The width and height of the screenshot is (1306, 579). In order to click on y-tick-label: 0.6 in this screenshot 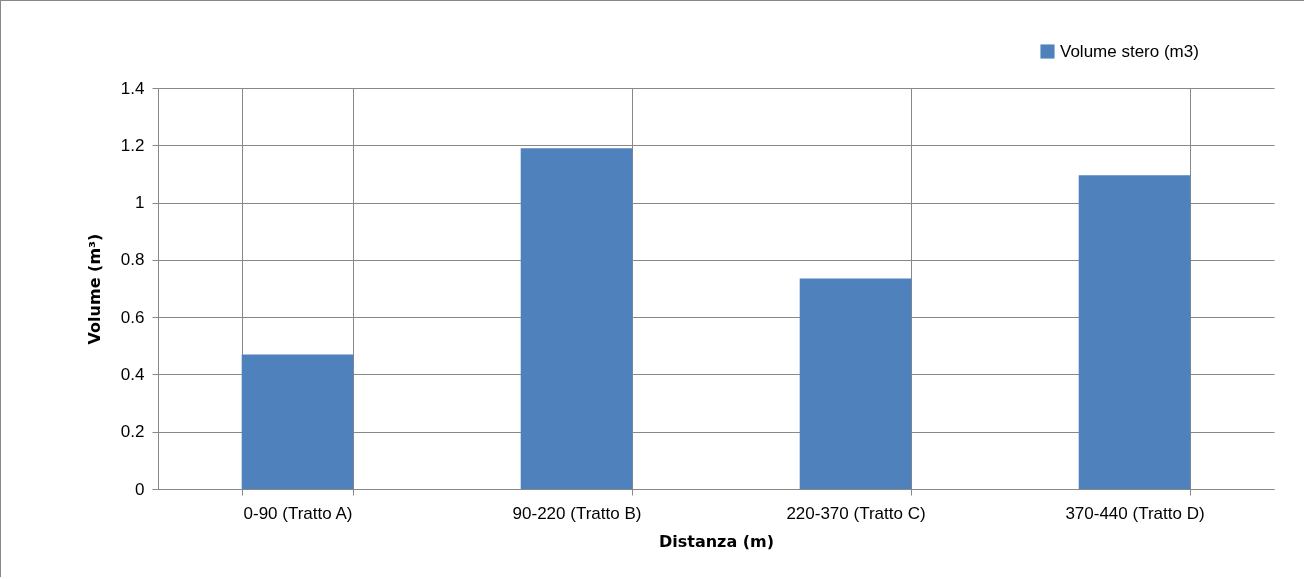, I will do `click(132, 317)`.